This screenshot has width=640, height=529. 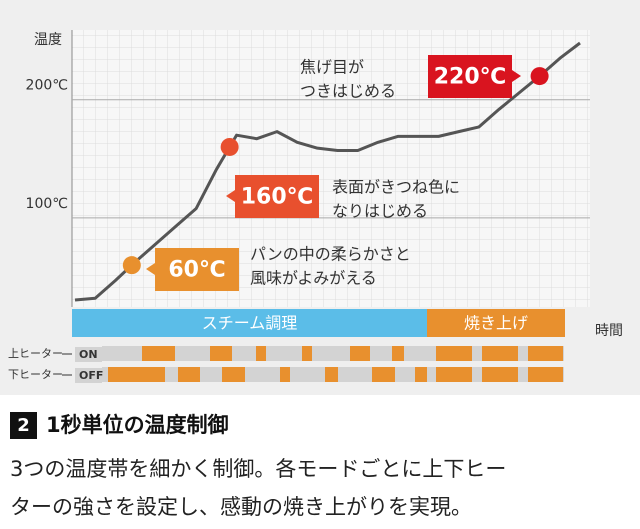 I want to click on heater-state: ON, so click(x=88, y=354).